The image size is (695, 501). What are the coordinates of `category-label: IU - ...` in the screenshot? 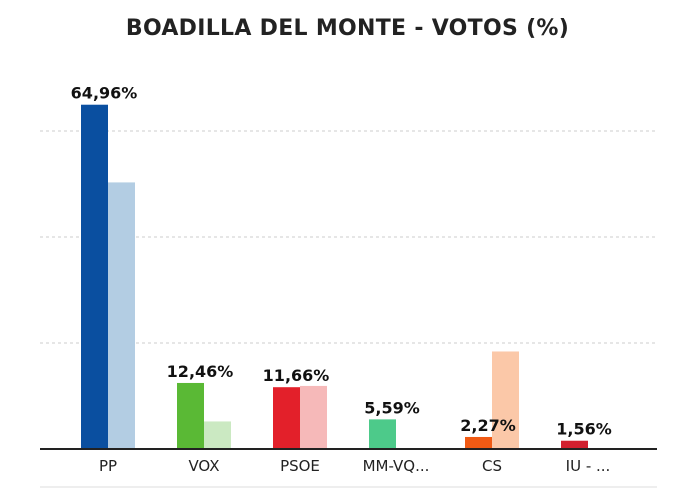 It's located at (588, 466).